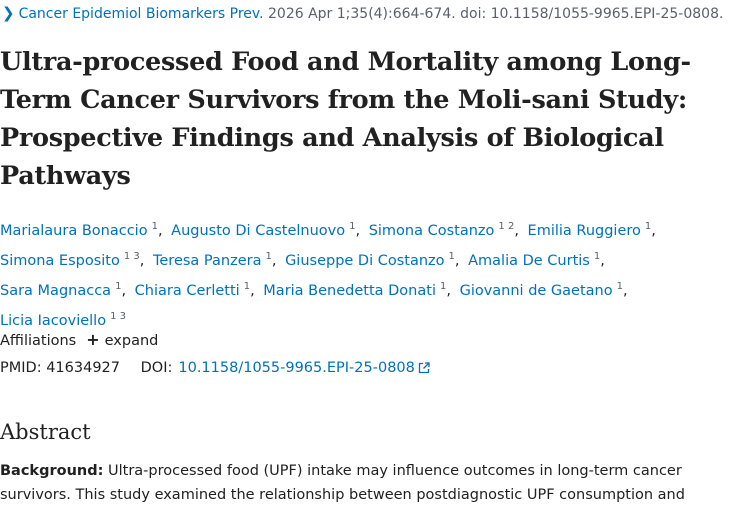  Describe the element at coordinates (187, 291) in the screenshot. I see `author-link: Chiara Cerletti` at that location.